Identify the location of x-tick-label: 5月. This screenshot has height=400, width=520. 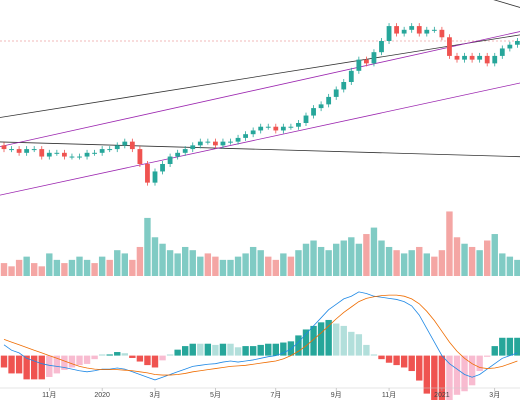
(215, 395).